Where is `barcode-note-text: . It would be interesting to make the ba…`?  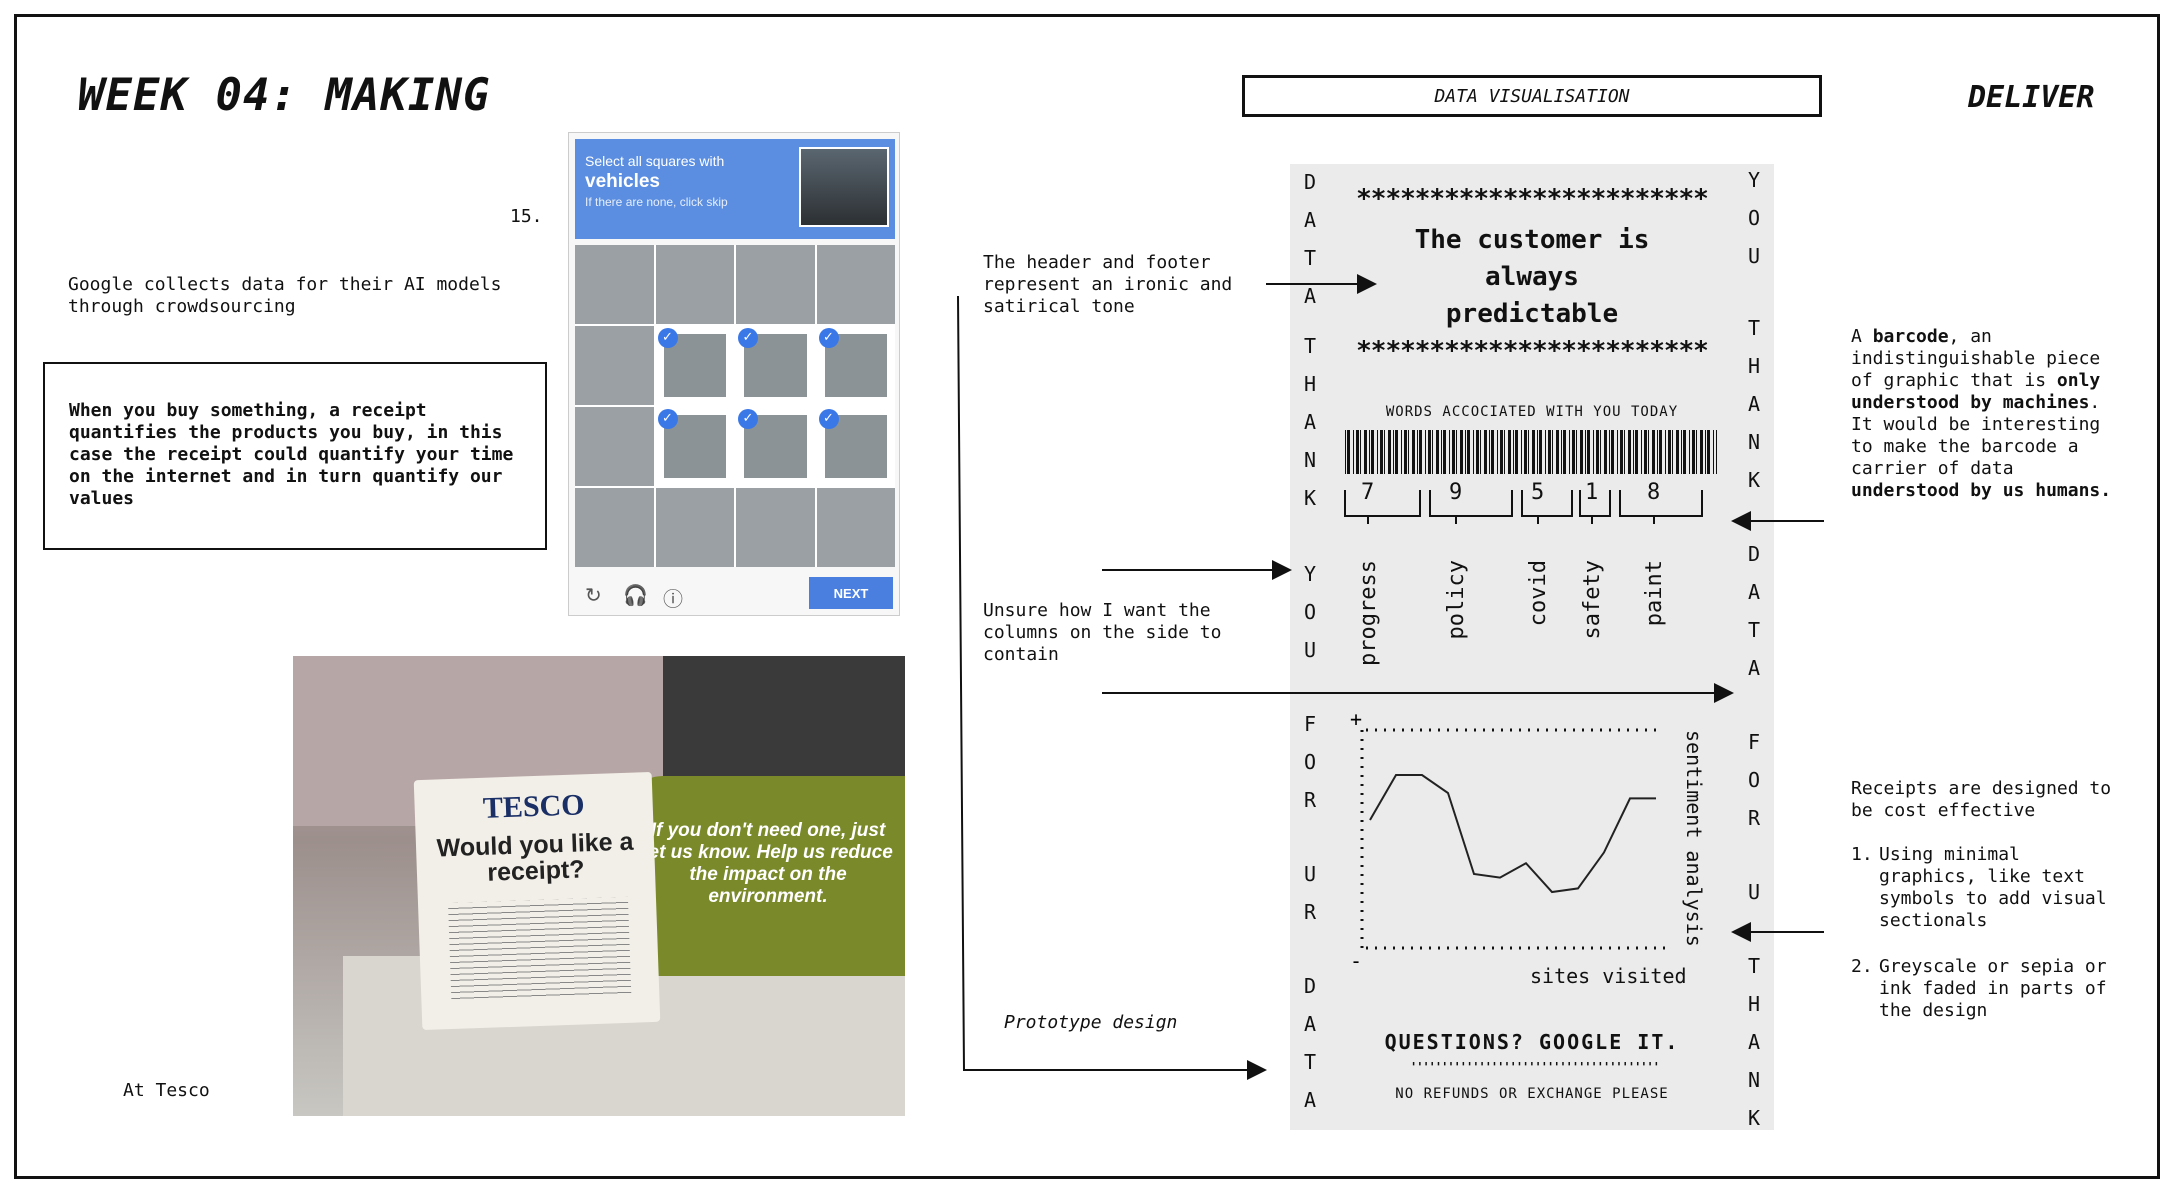 barcode-note-text: . It would be interesting to make the ba… is located at coordinates (1976, 435).